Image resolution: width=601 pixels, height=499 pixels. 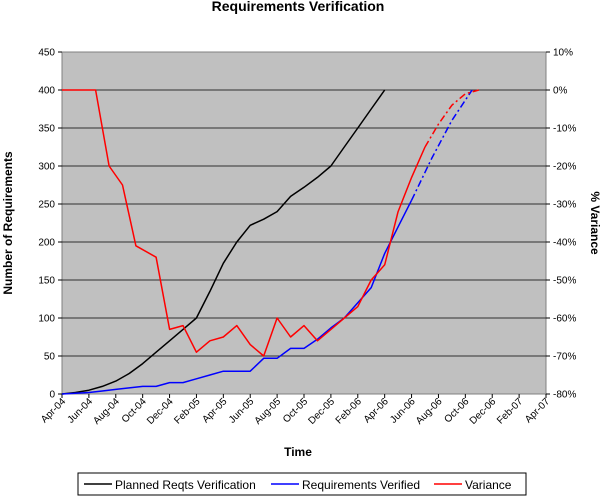 What do you see at coordinates (321, 411) in the screenshot?
I see `x-tick-label: Dec-05` at bounding box center [321, 411].